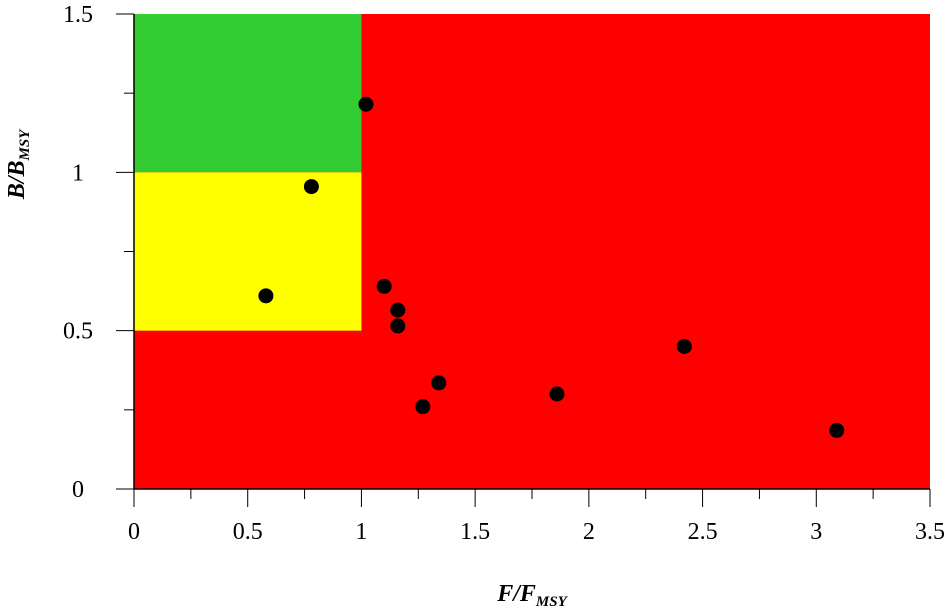 The height and width of the screenshot is (614, 950). Describe the element at coordinates (248, 532) in the screenshot. I see `x-tick-label: 0.5` at that location.